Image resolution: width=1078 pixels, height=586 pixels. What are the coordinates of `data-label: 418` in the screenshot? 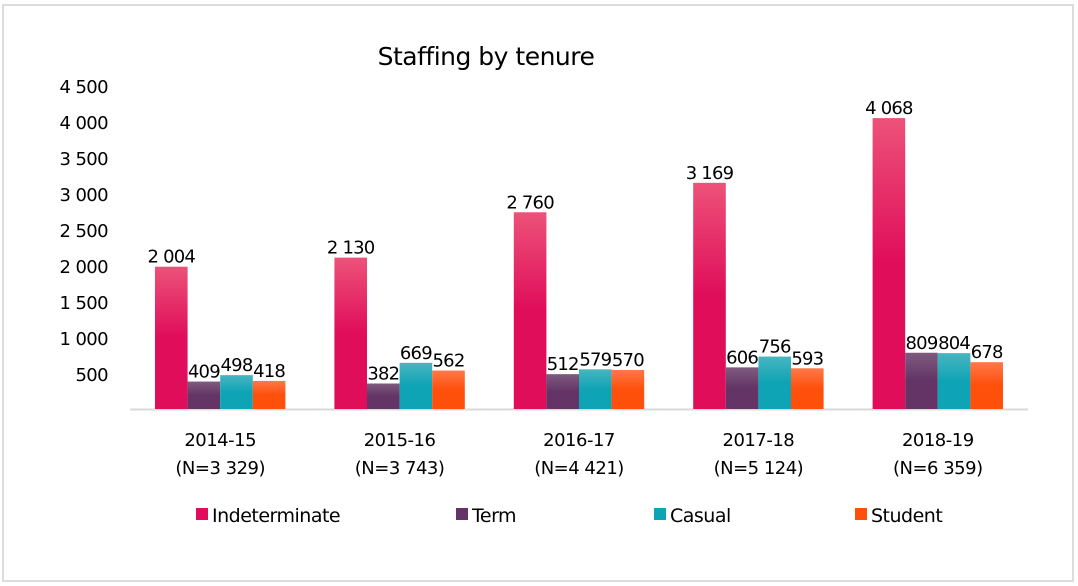 It's located at (269, 371).